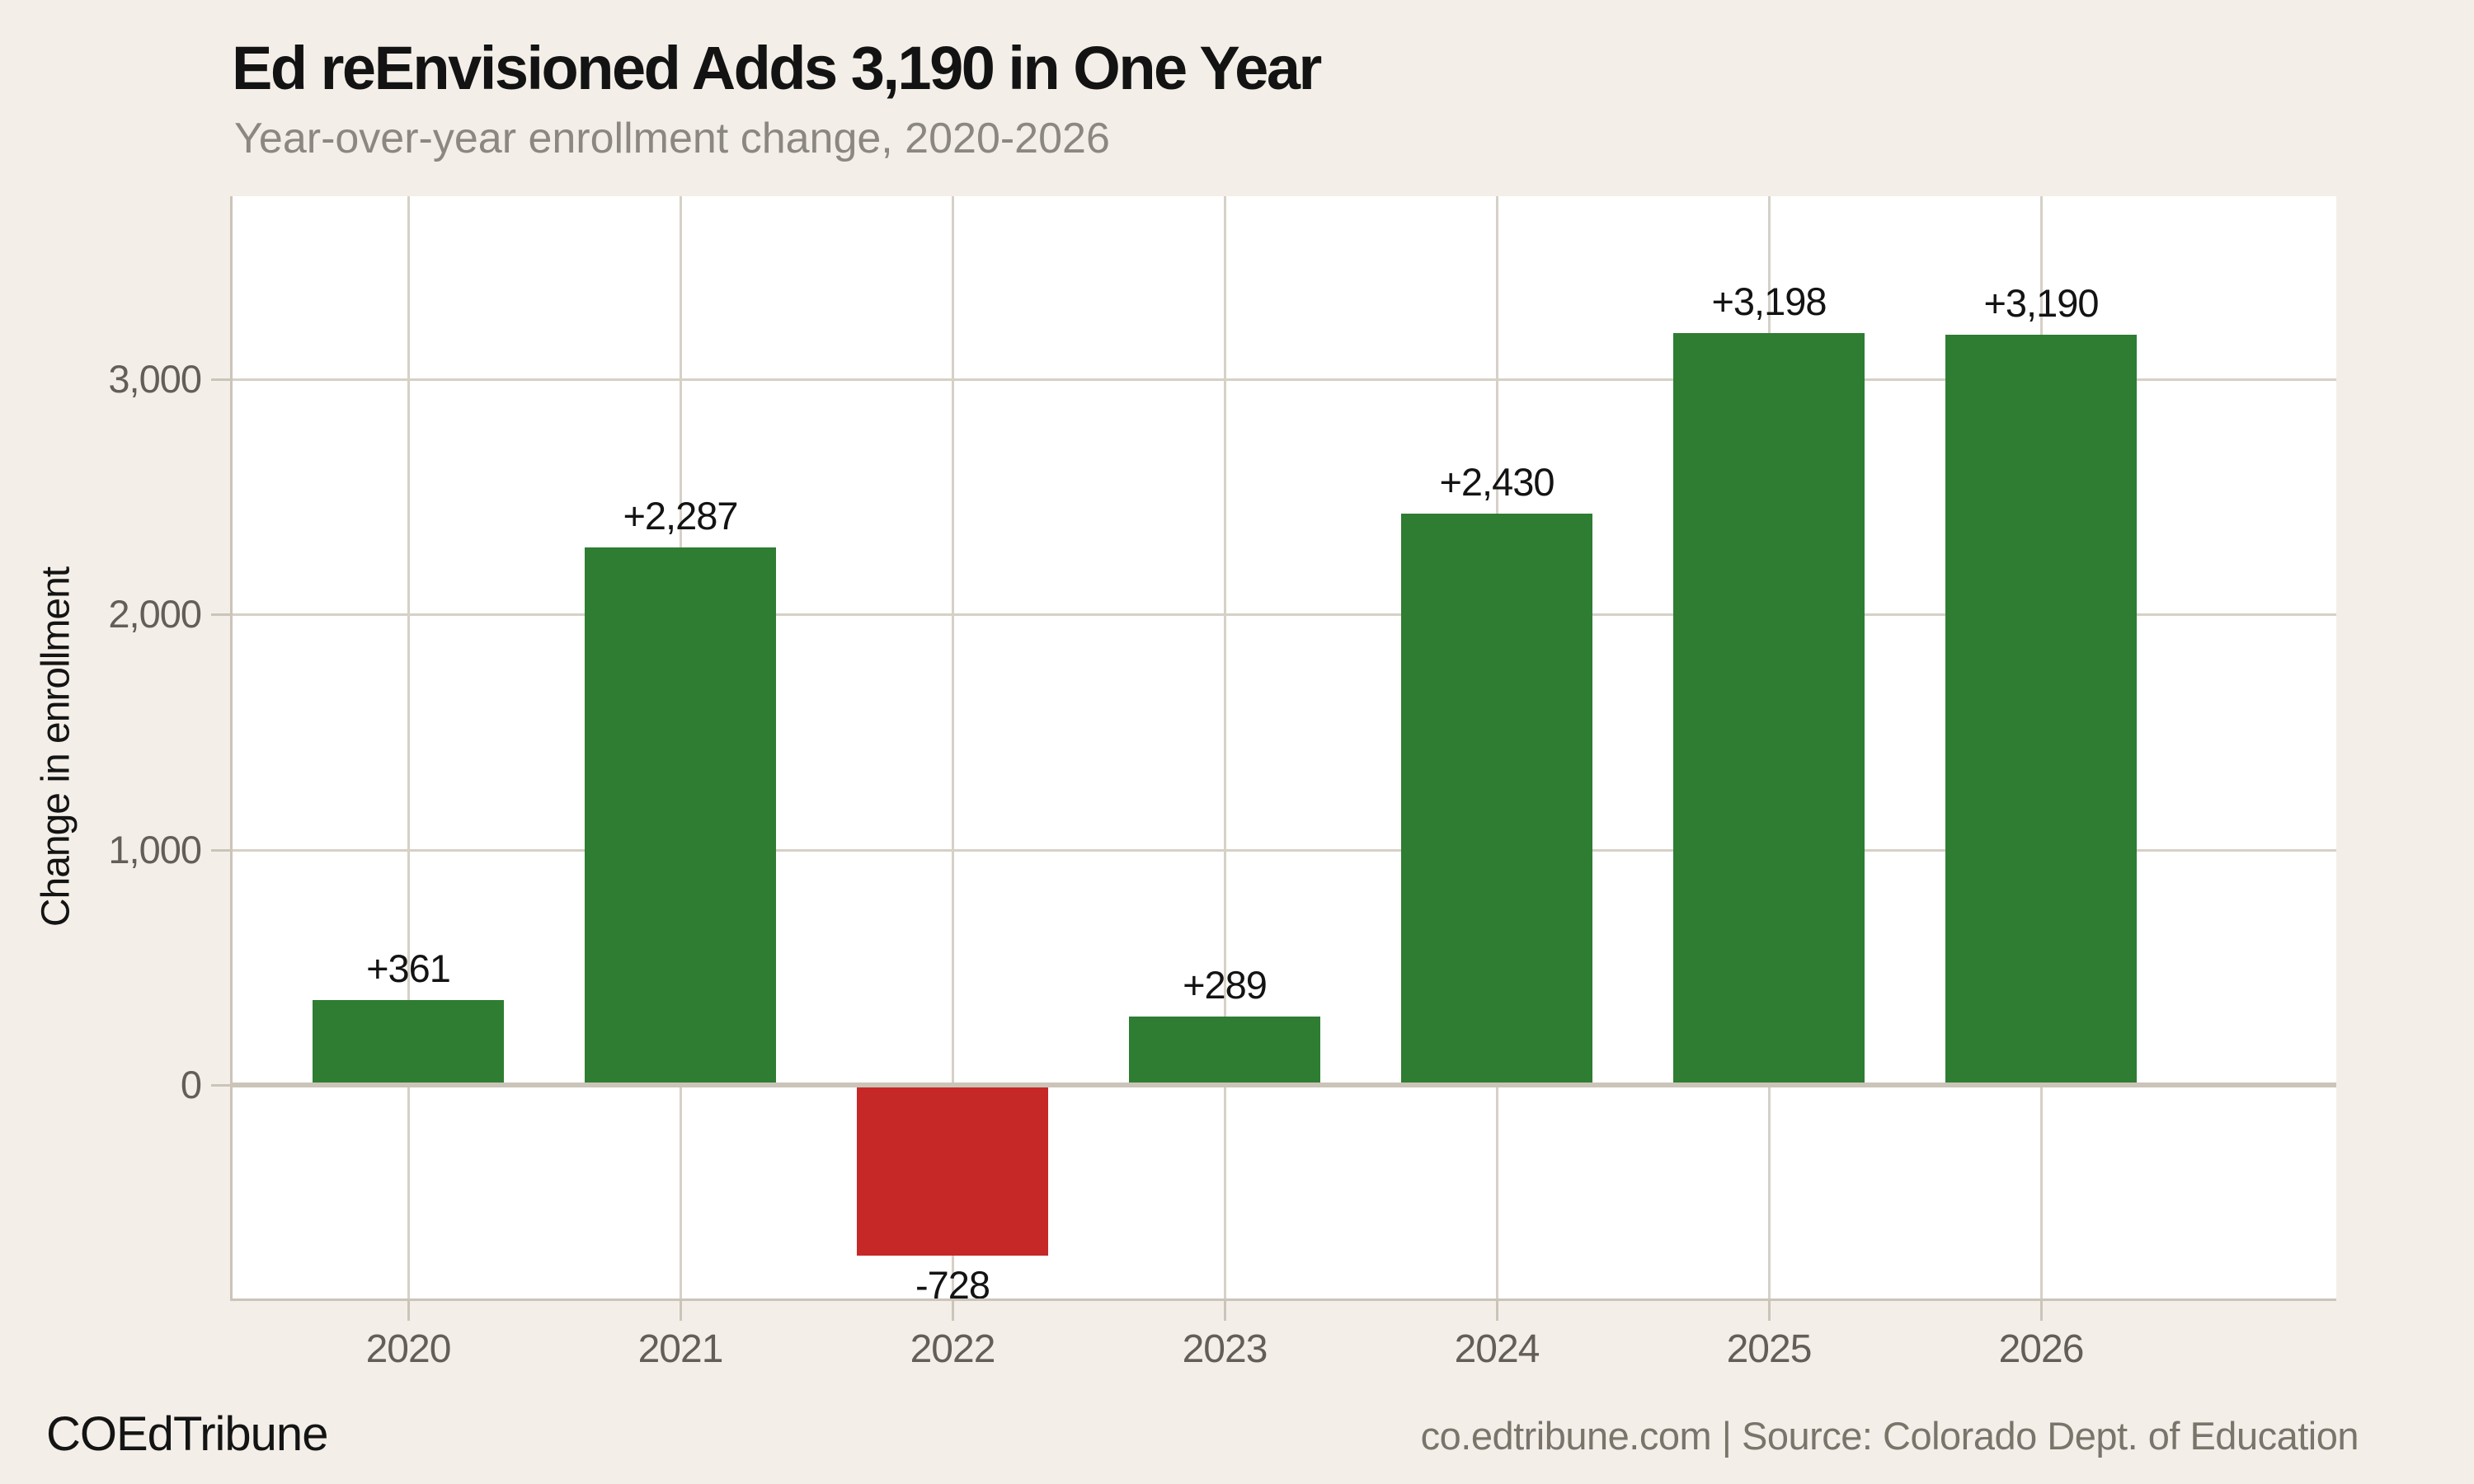 Image resolution: width=2474 pixels, height=1484 pixels. I want to click on chart-title: Ed reEnvisioned Adds 3,190 in One Year, so click(777, 68).